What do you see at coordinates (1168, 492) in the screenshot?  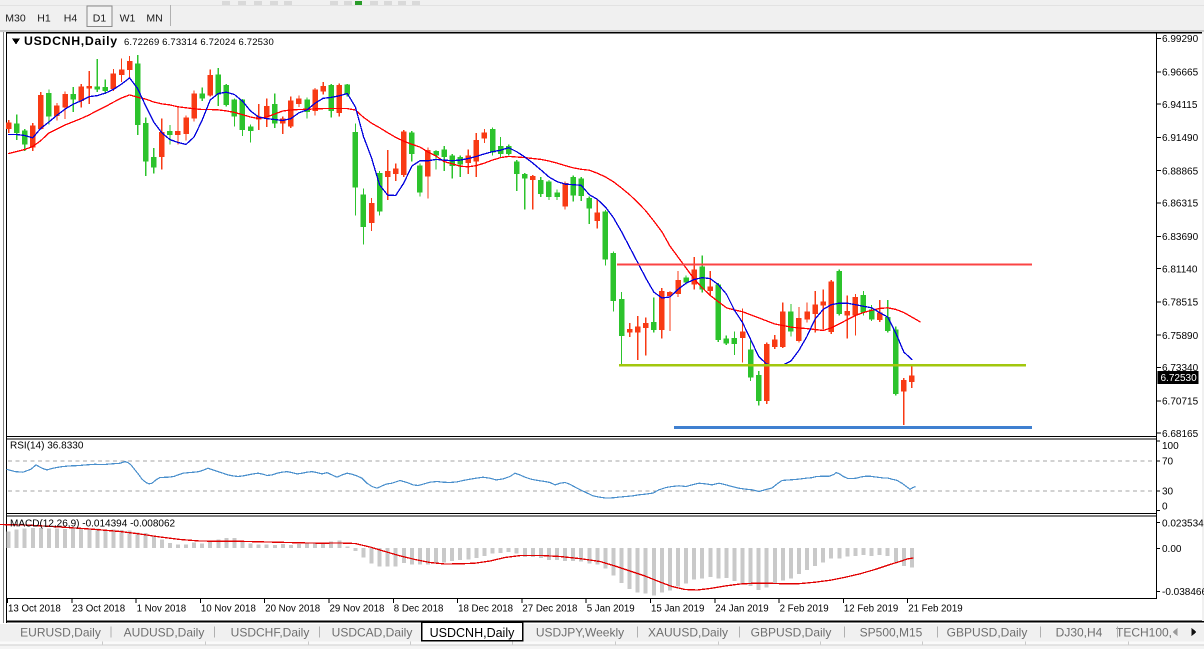 I see `svg-text: 30` at bounding box center [1168, 492].